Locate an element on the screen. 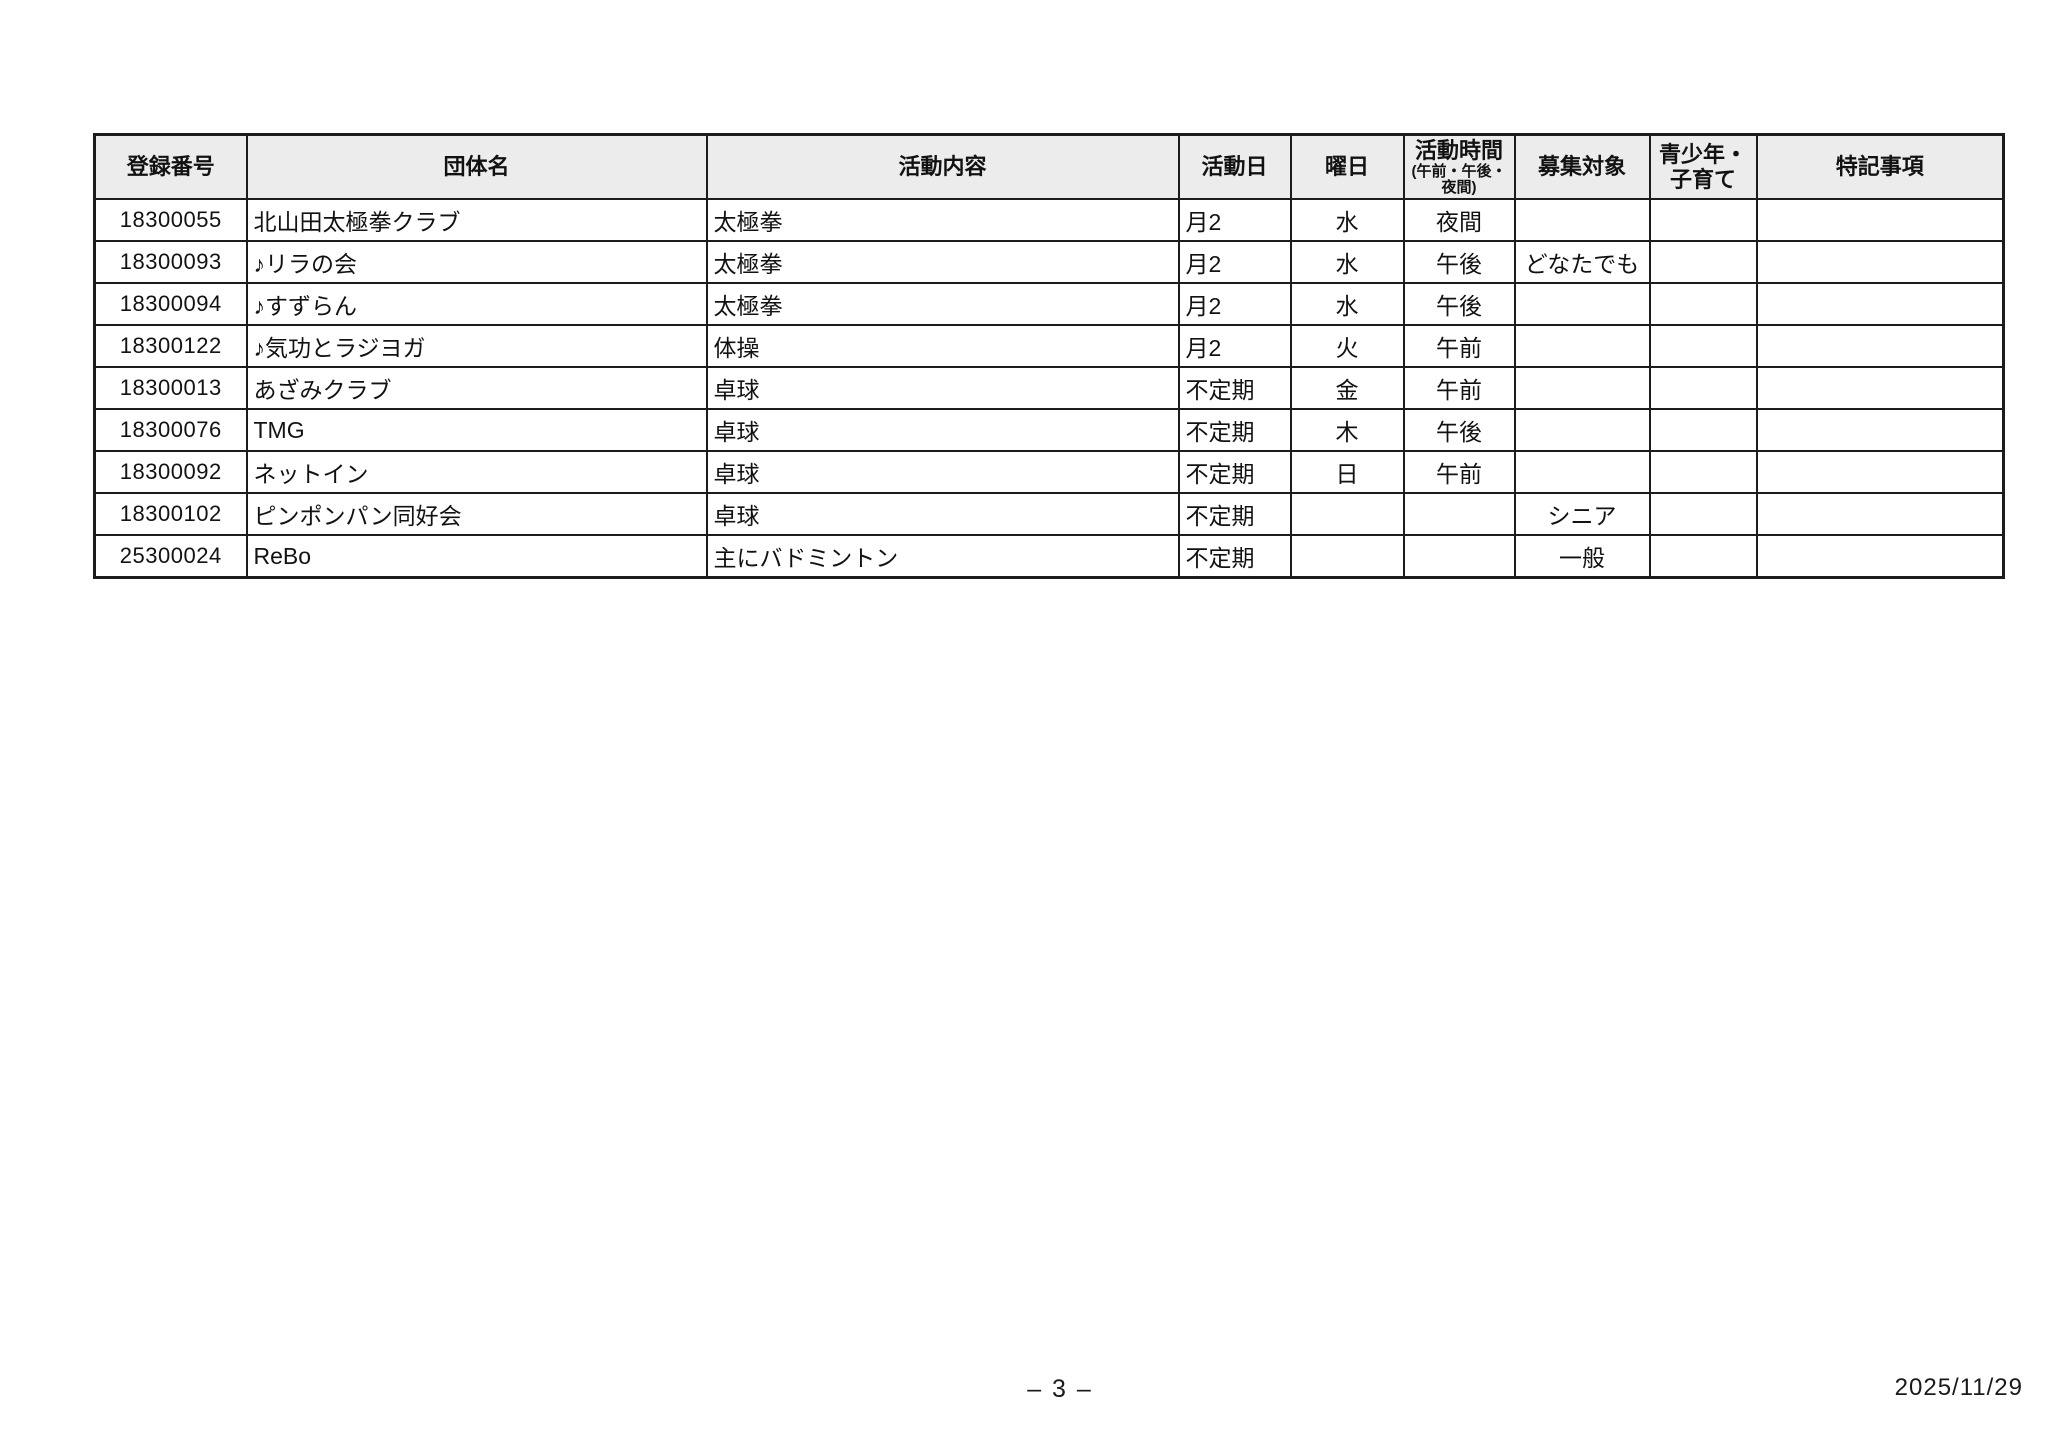  cell-registration-number: 25300024 is located at coordinates (170, 556).